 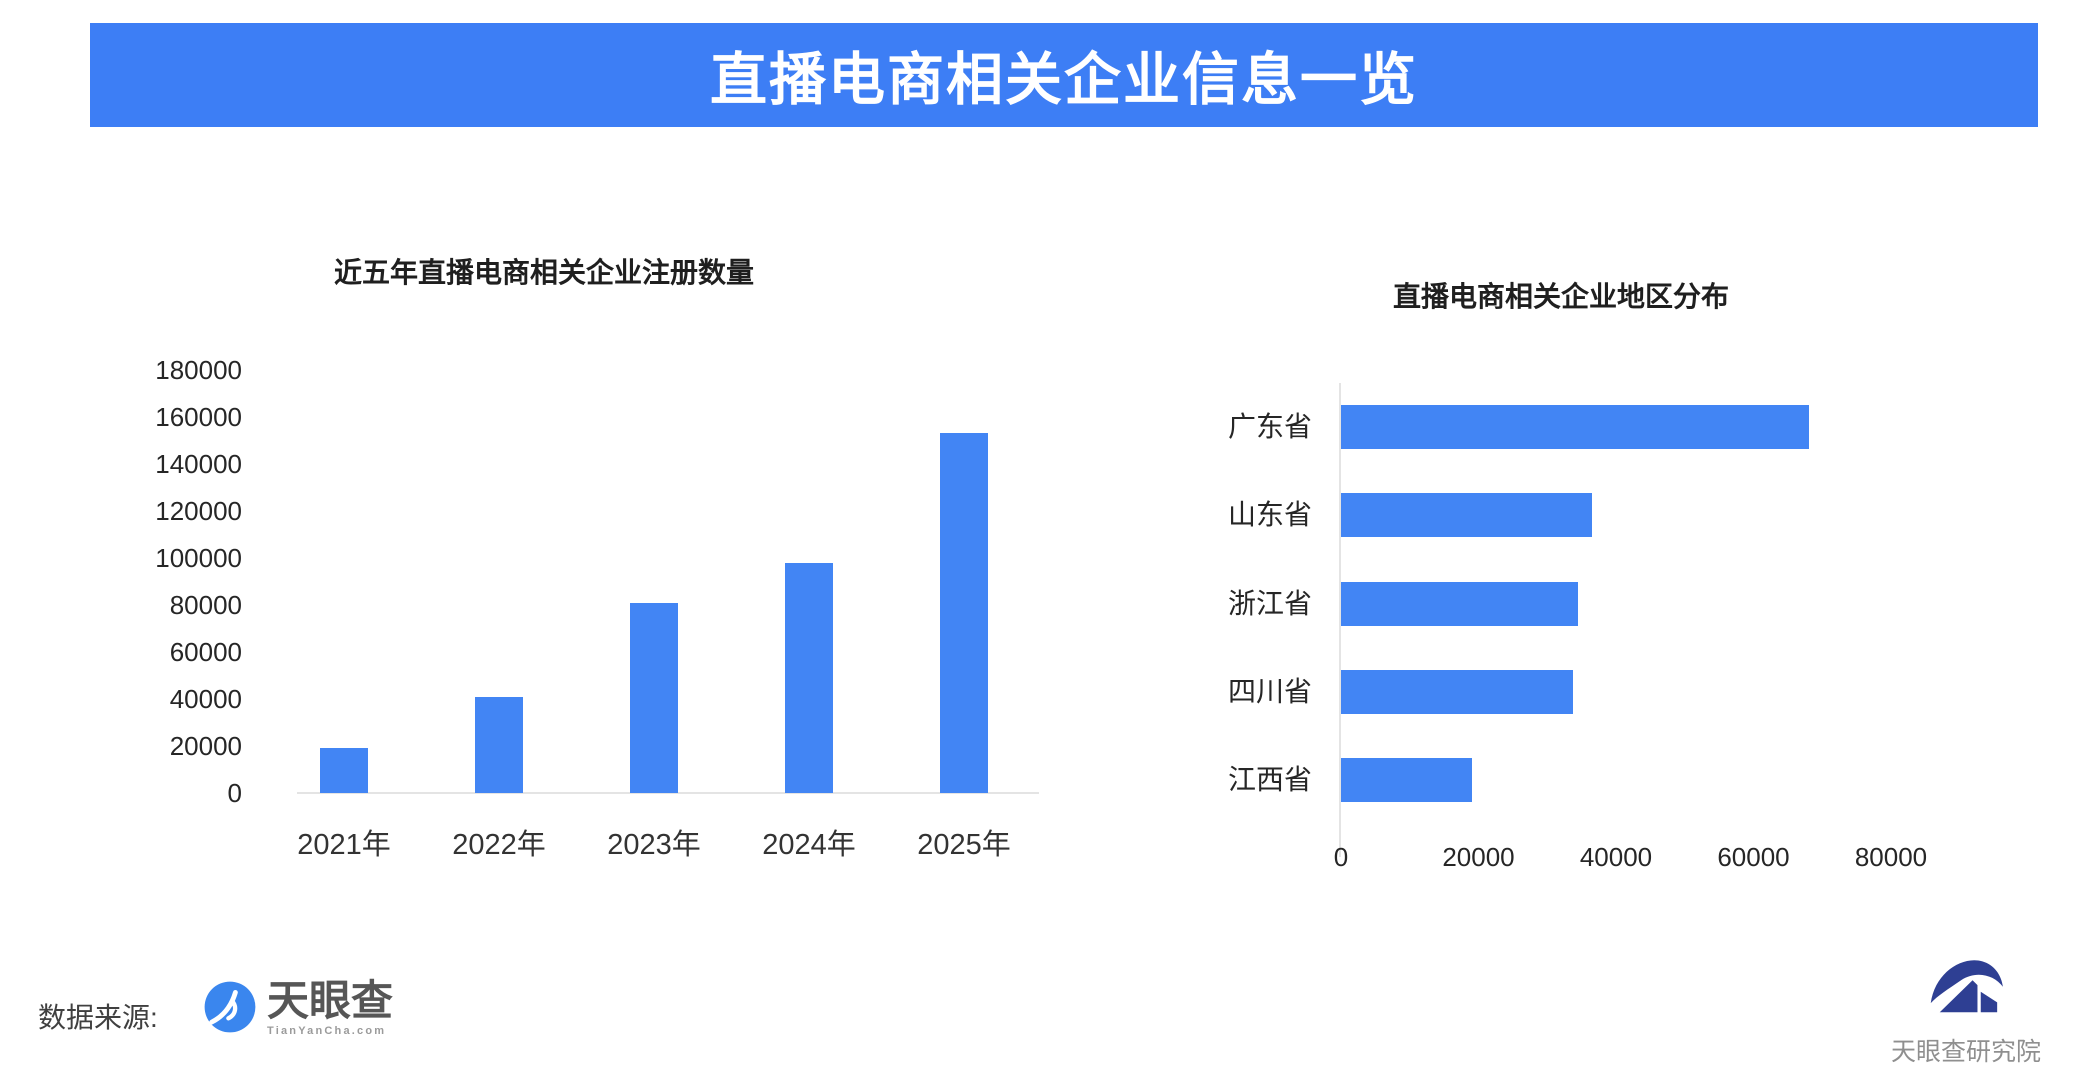 What do you see at coordinates (654, 845) in the screenshot?
I see `x-axis-label: 2023年` at bounding box center [654, 845].